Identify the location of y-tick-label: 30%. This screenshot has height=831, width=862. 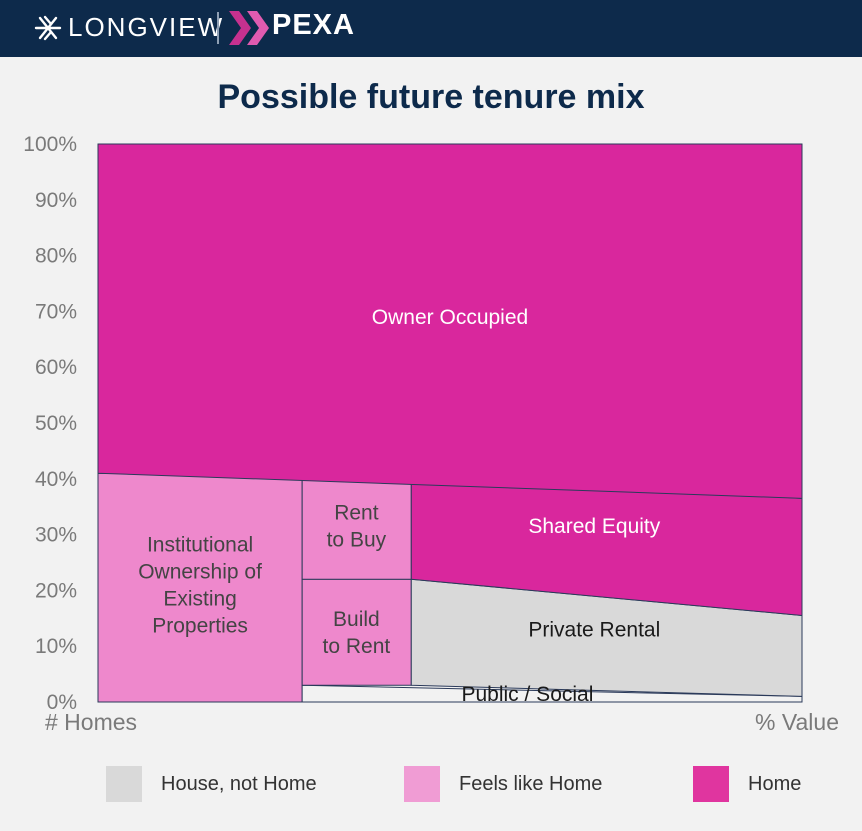
(56, 535).